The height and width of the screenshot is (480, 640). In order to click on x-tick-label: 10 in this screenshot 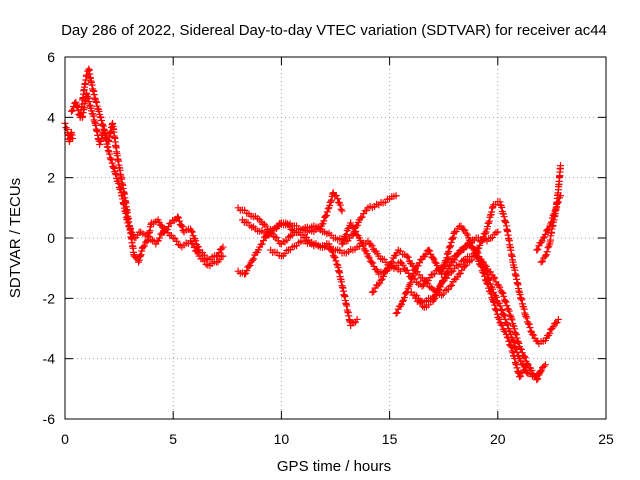, I will do `click(282, 439)`.